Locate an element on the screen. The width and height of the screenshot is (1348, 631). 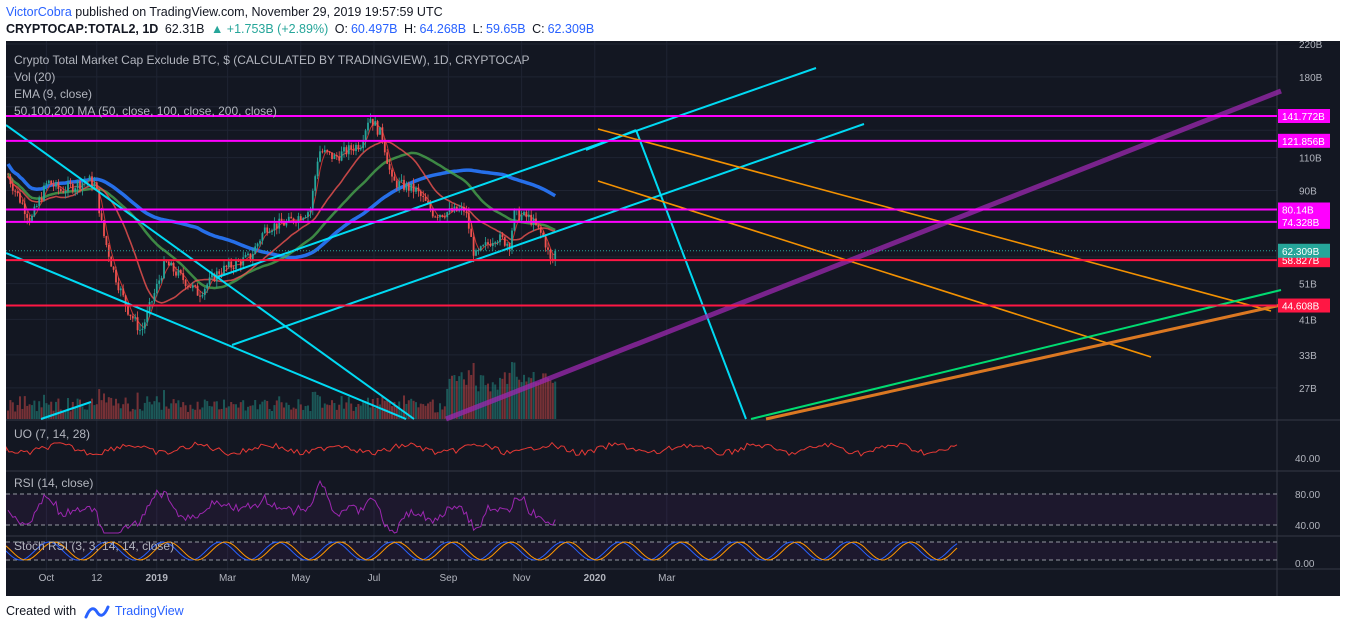
last-price-label-bg is located at coordinates (1304, 250).